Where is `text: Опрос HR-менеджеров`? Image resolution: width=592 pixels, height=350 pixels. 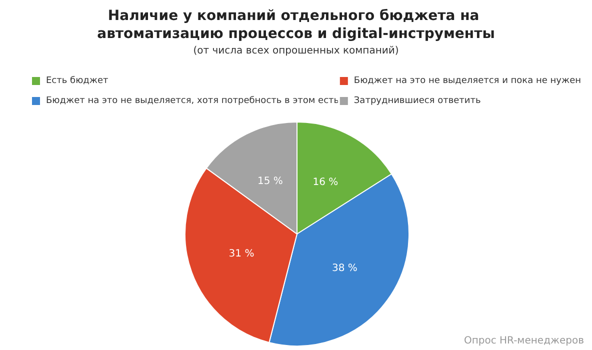 text: Опрос HR-менеджеров is located at coordinates (524, 341).